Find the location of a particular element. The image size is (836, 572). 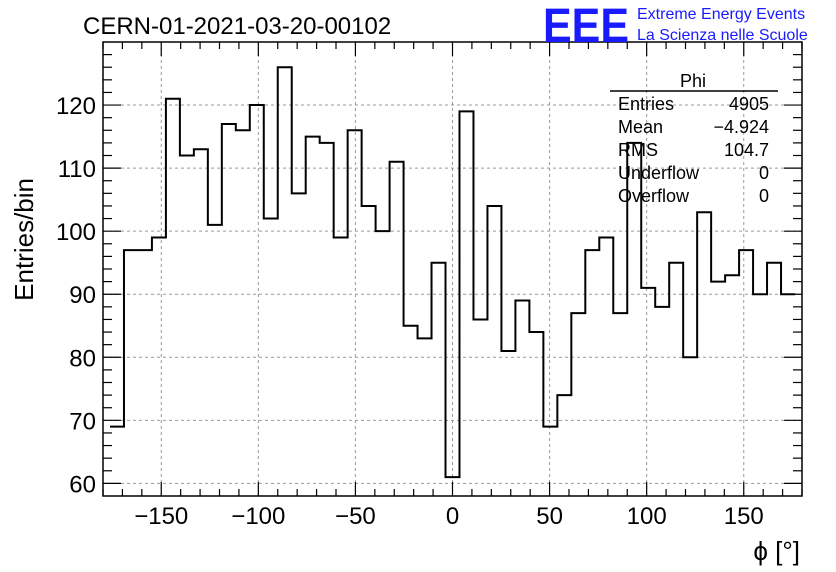

y-tick-label: 120 is located at coordinates (76, 106).